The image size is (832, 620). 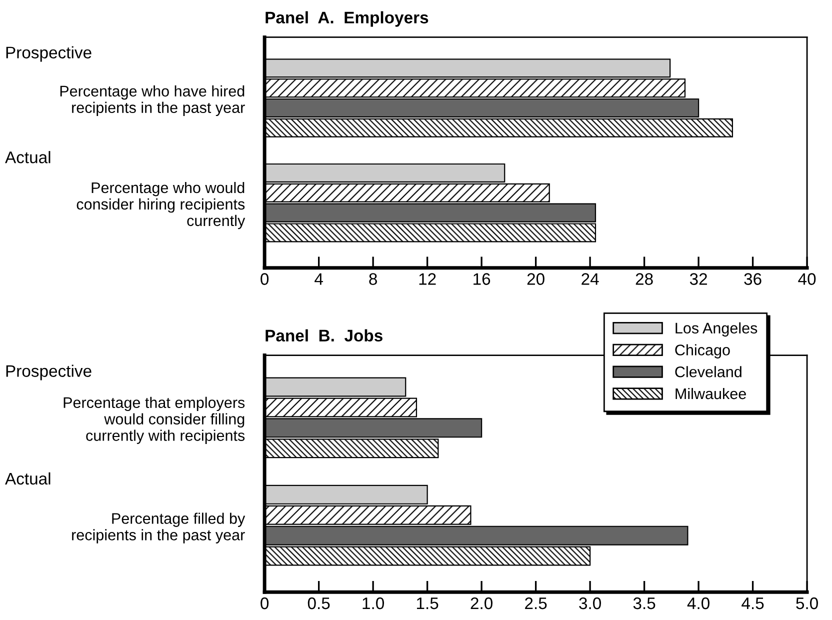 What do you see at coordinates (590, 603) in the screenshot?
I see `x-tick-label: 3.0` at bounding box center [590, 603].